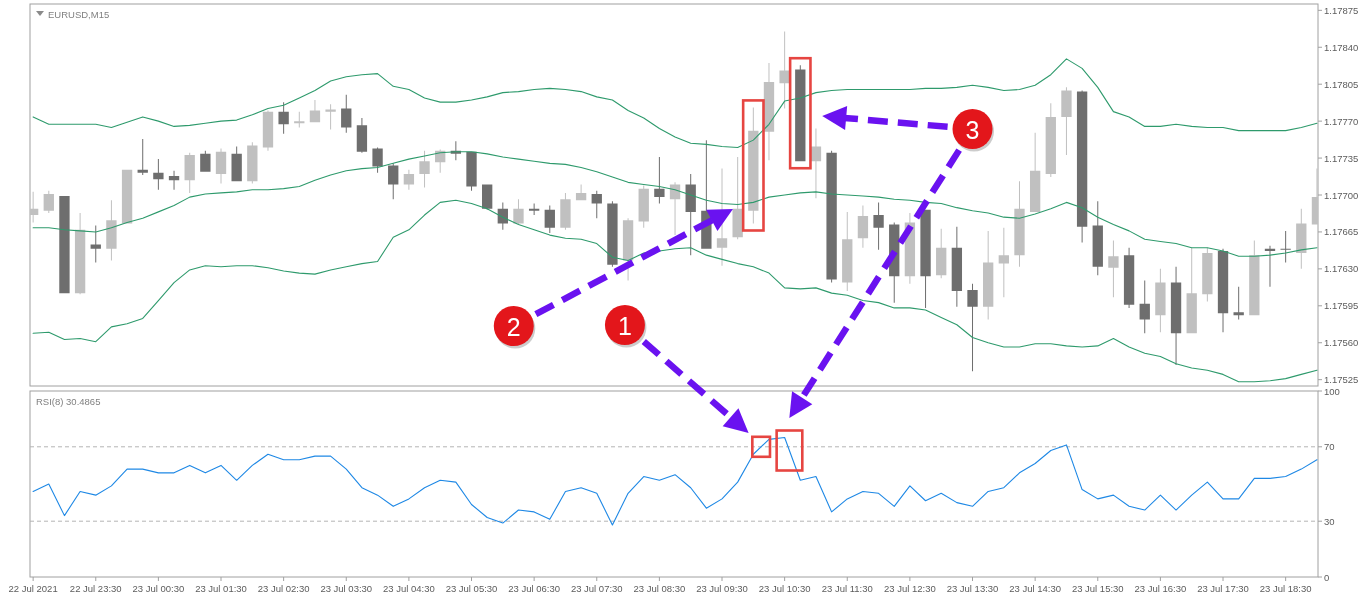 Image resolution: width=1364 pixels, height=596 pixels. Describe the element at coordinates (1341, 306) in the screenshot. I see `y-tick-label: 1.17595` at that location.